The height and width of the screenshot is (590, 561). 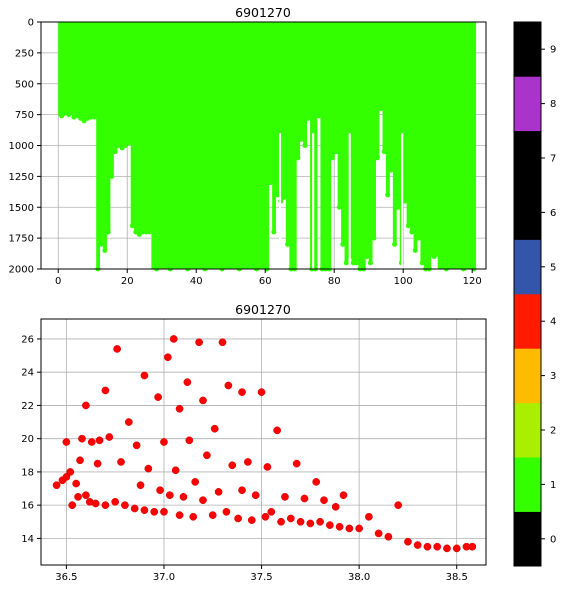 I want to click on colorbar-tick-label: 6, so click(x=553, y=213).